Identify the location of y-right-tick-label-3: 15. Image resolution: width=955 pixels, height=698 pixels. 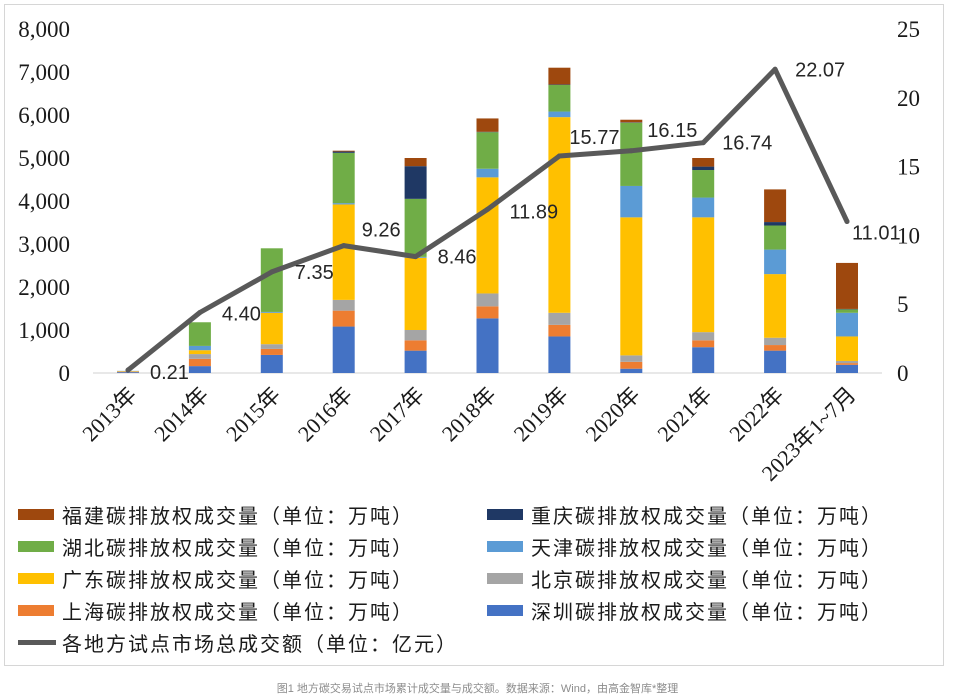
(908, 167).